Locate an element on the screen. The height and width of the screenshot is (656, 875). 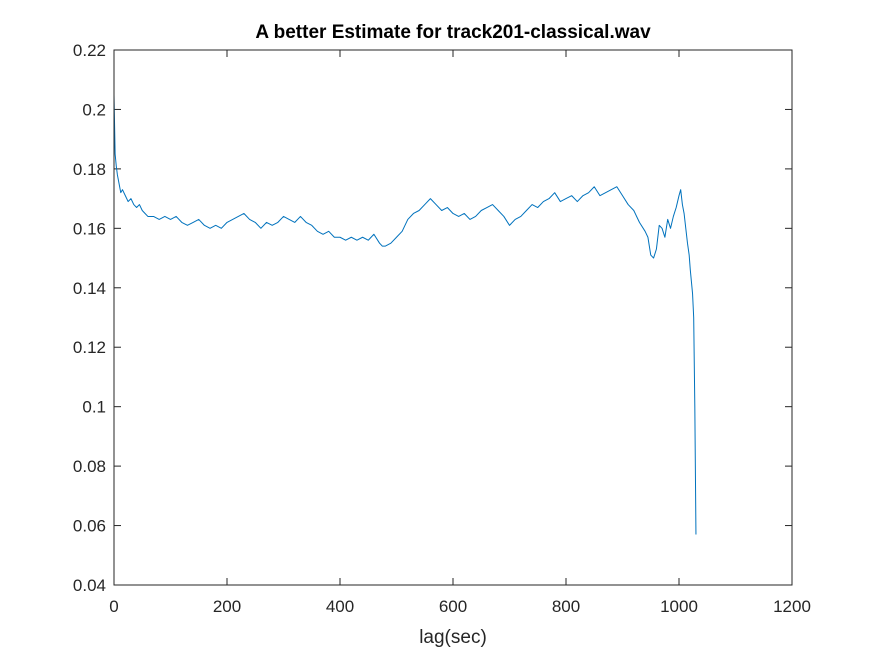
x-axis-label: lag(sec) is located at coordinates (453, 637).